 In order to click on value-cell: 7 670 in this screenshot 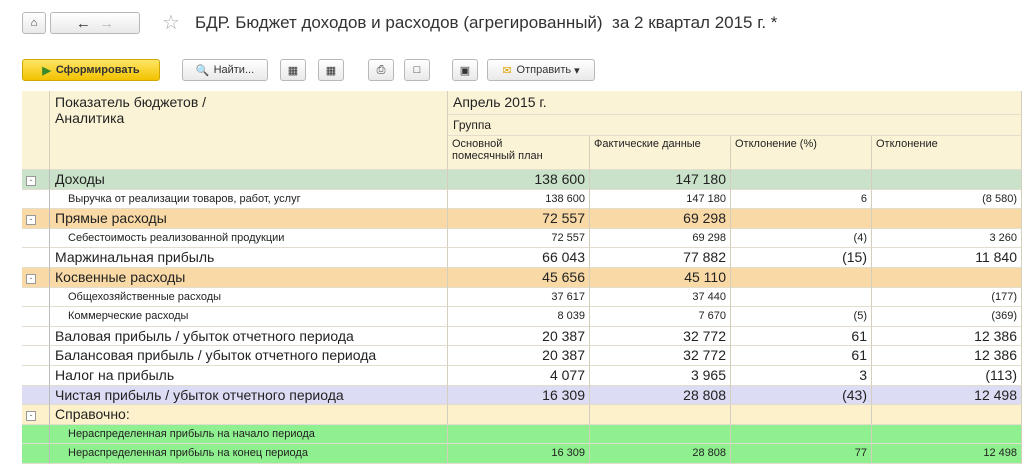, I will do `click(660, 317)`.